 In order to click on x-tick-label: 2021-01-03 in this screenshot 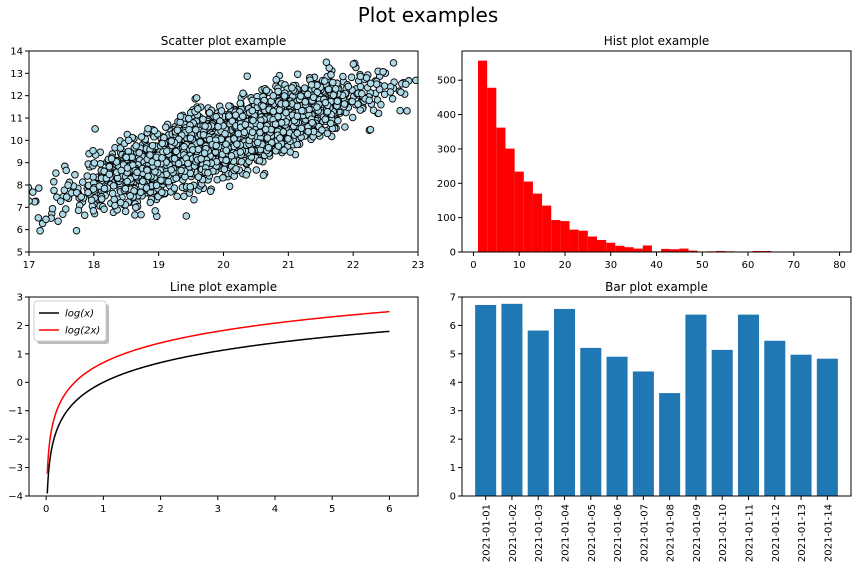, I will do `click(539, 533)`.